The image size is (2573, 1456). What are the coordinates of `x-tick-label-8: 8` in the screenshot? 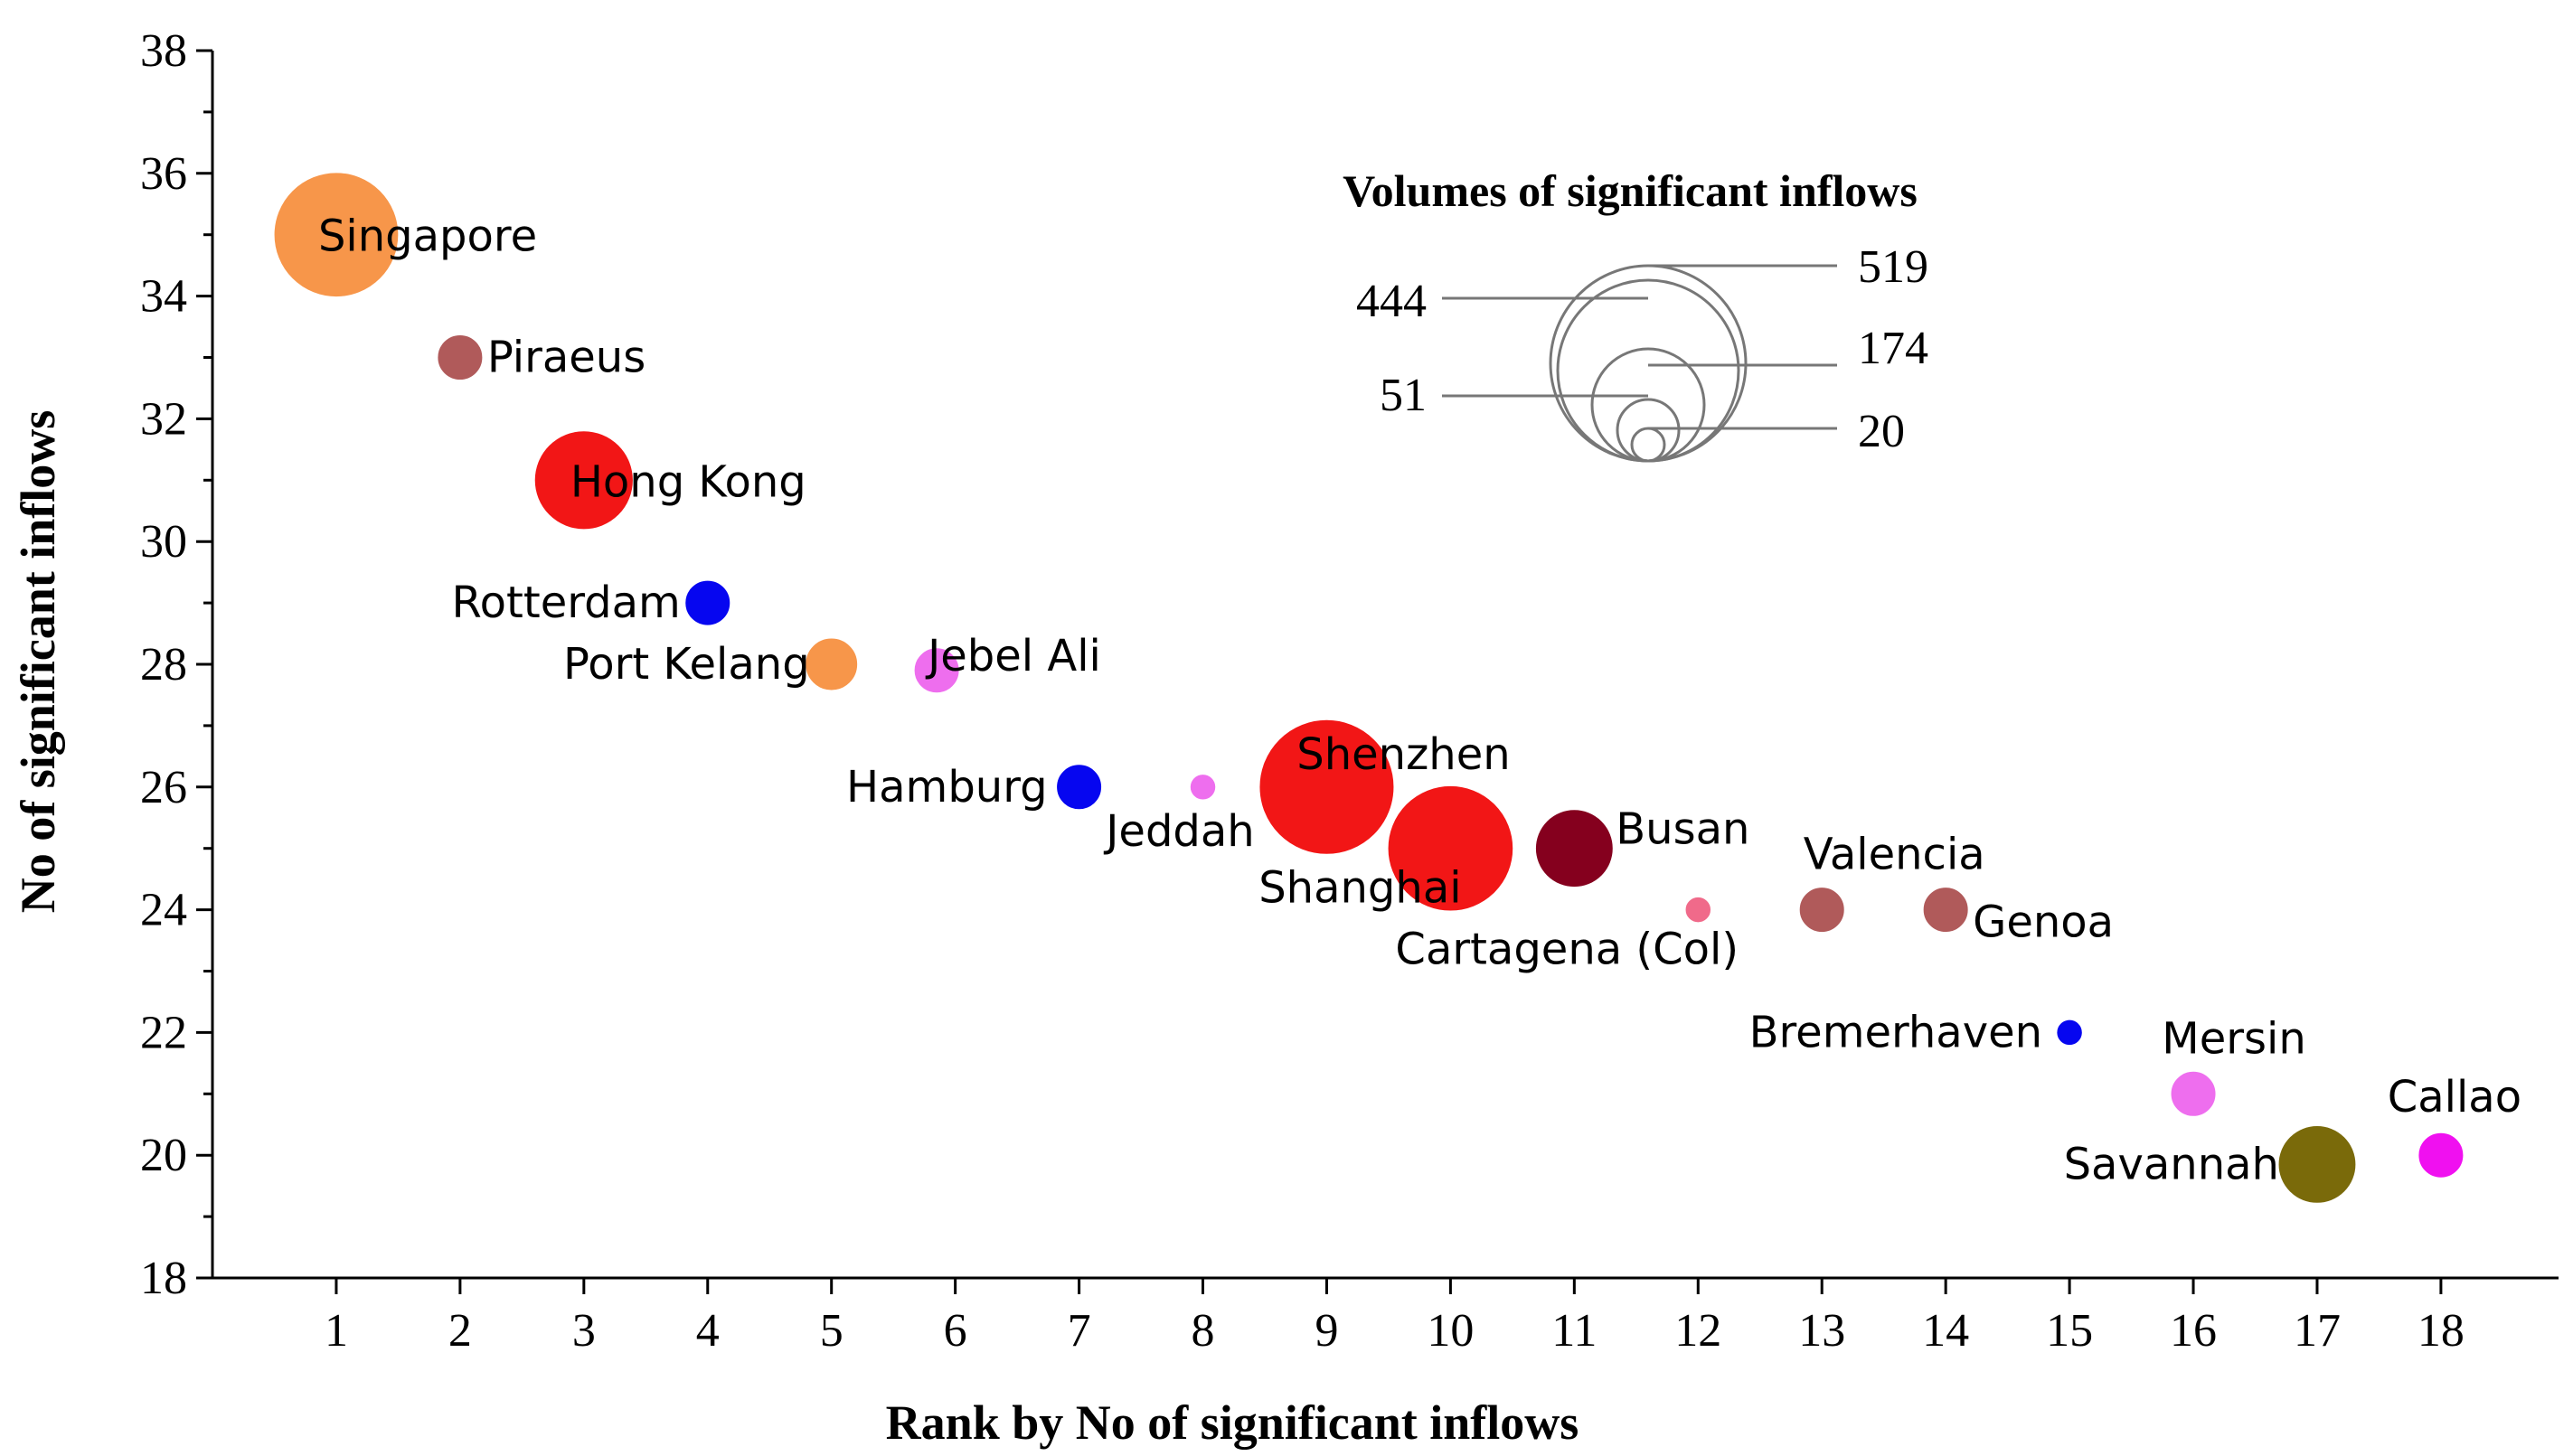 It's located at (1203, 1331).